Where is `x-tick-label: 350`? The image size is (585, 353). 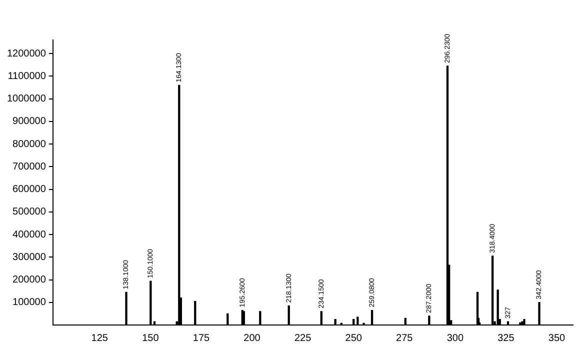 x-tick-label: 350 is located at coordinates (557, 338).